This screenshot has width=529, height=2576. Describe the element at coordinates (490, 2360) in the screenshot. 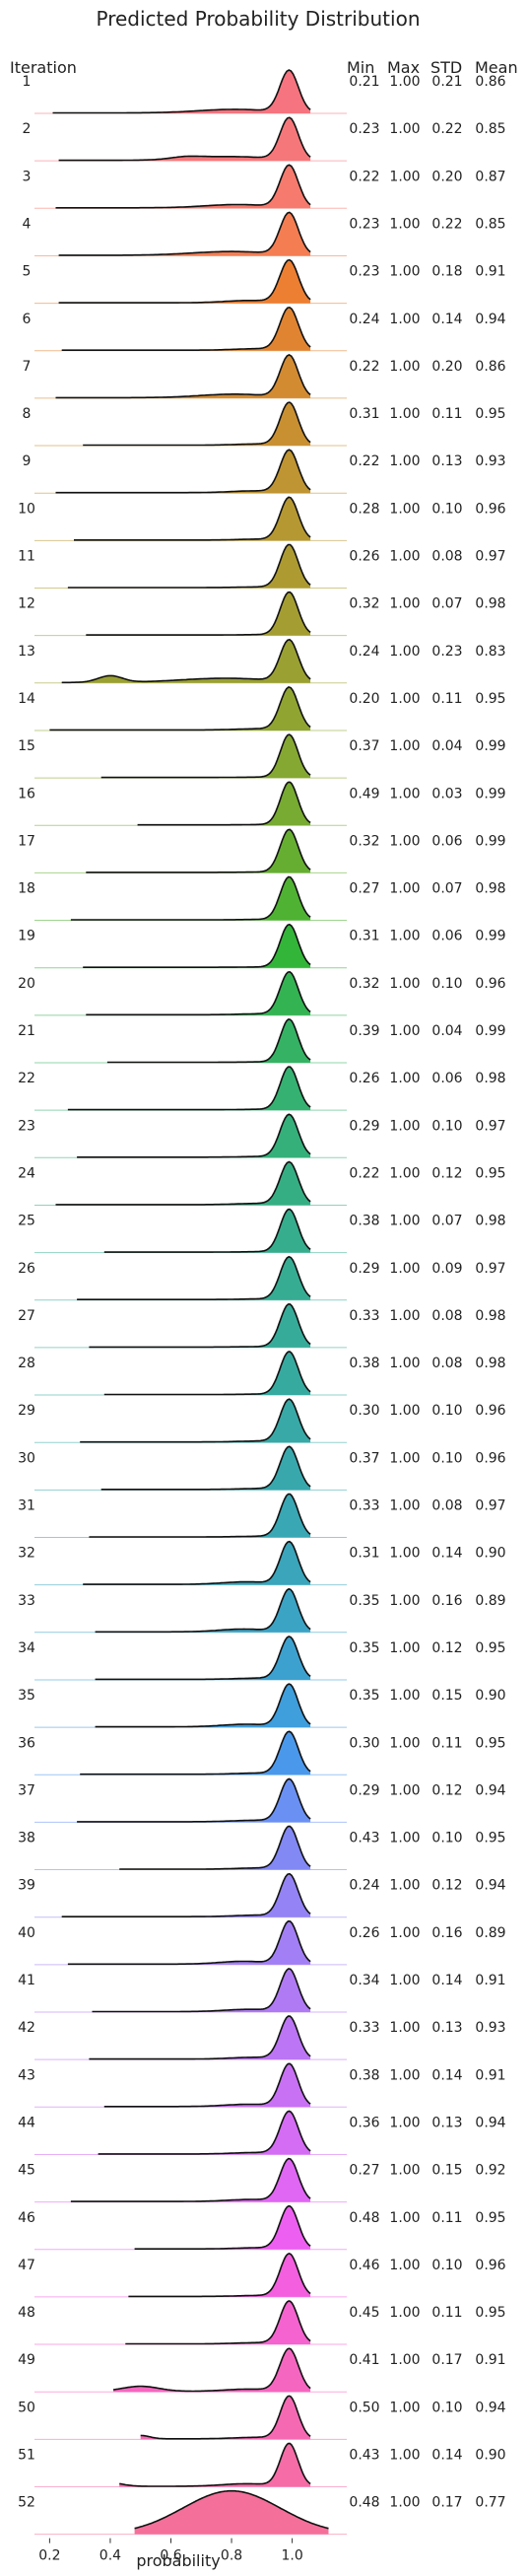

I see `mean-value: 0.91` at that location.